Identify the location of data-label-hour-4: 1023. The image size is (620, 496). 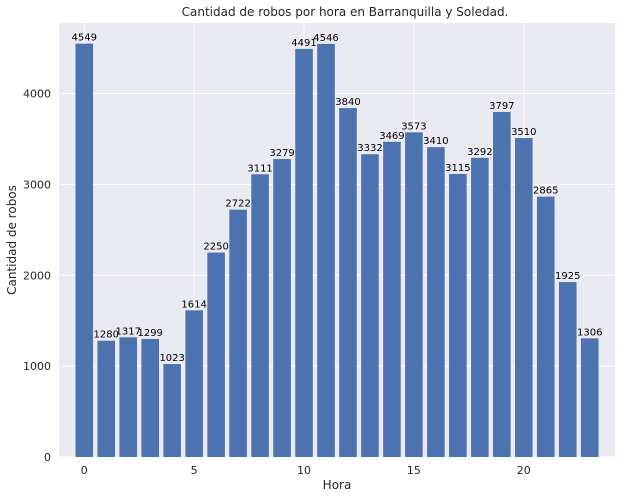
(171, 358).